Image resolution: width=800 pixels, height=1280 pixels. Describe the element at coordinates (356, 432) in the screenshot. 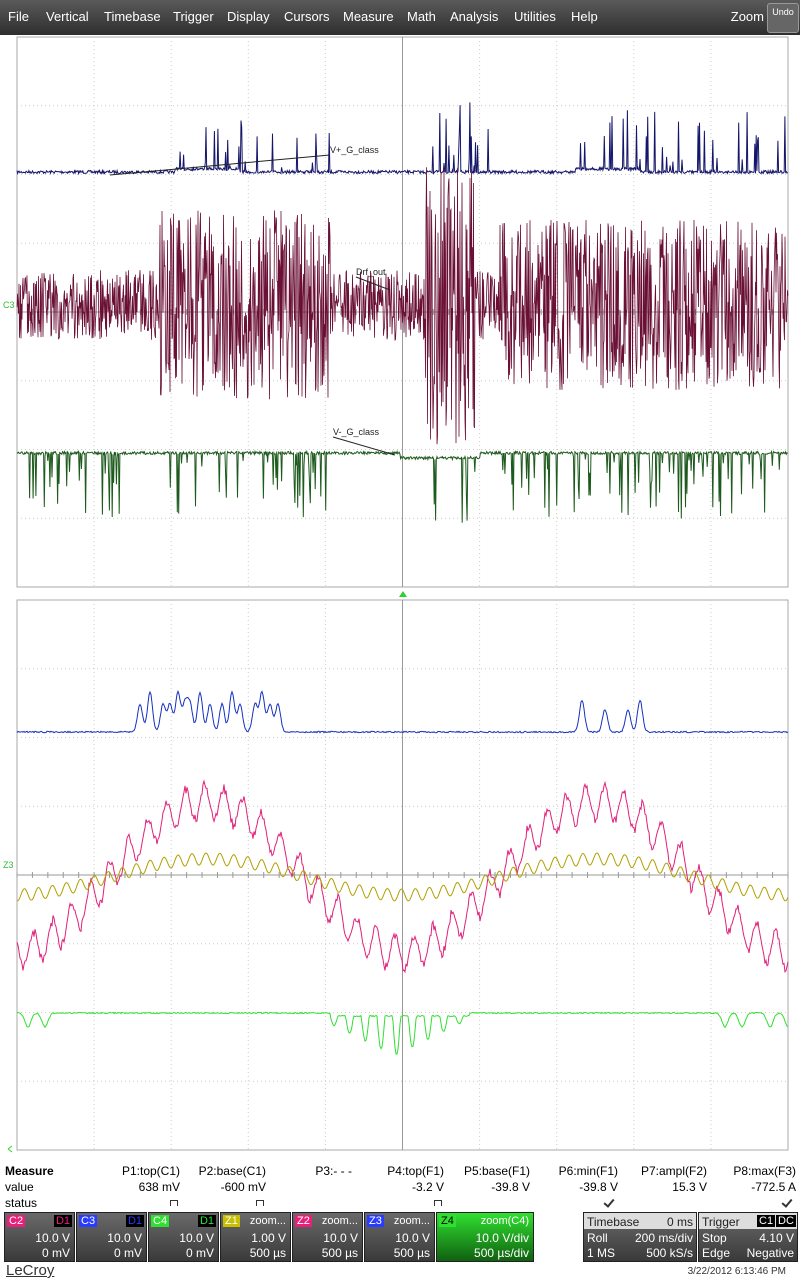

I see `trace-label: V-_G_class` at that location.